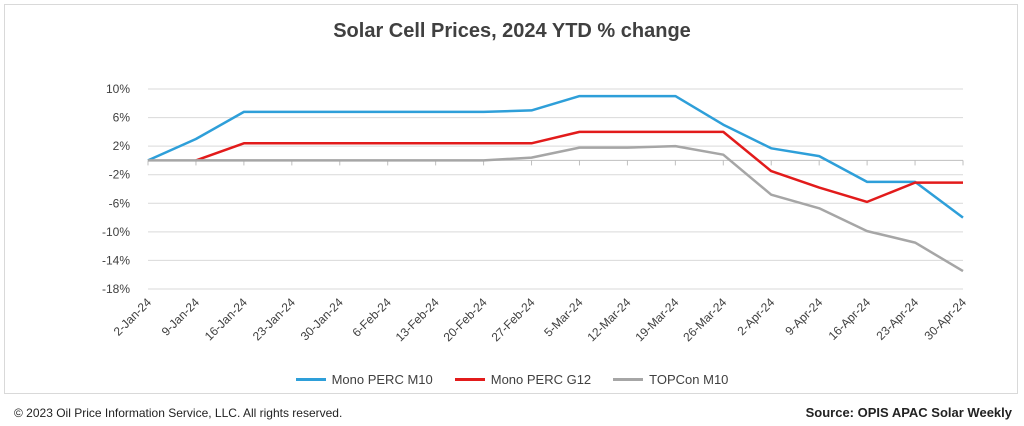  Describe the element at coordinates (465, 319) in the screenshot. I see `x-tick-label: 20-Feb-24` at that location.